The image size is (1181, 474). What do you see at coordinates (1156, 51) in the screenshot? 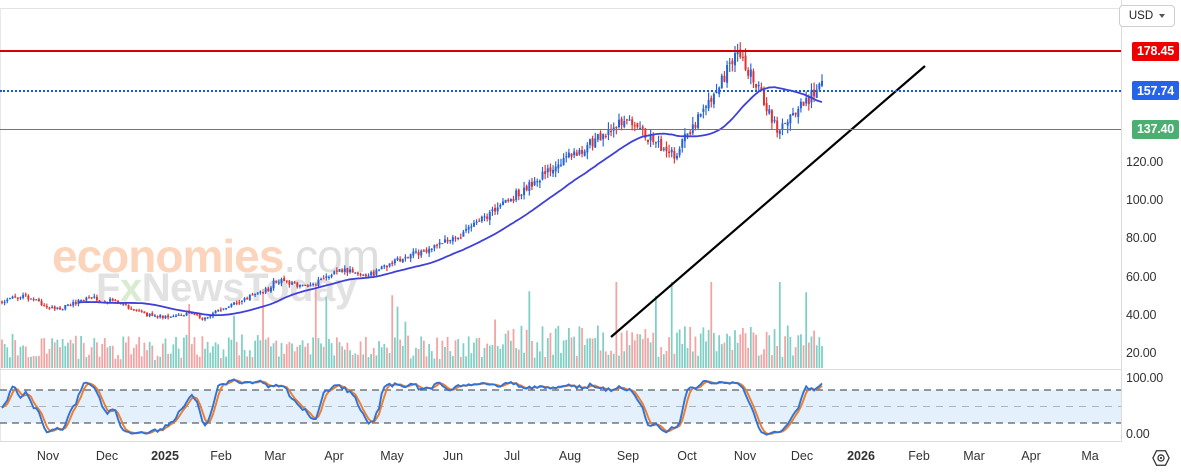
I see `price-badge-resistance: 178.45` at bounding box center [1156, 51].